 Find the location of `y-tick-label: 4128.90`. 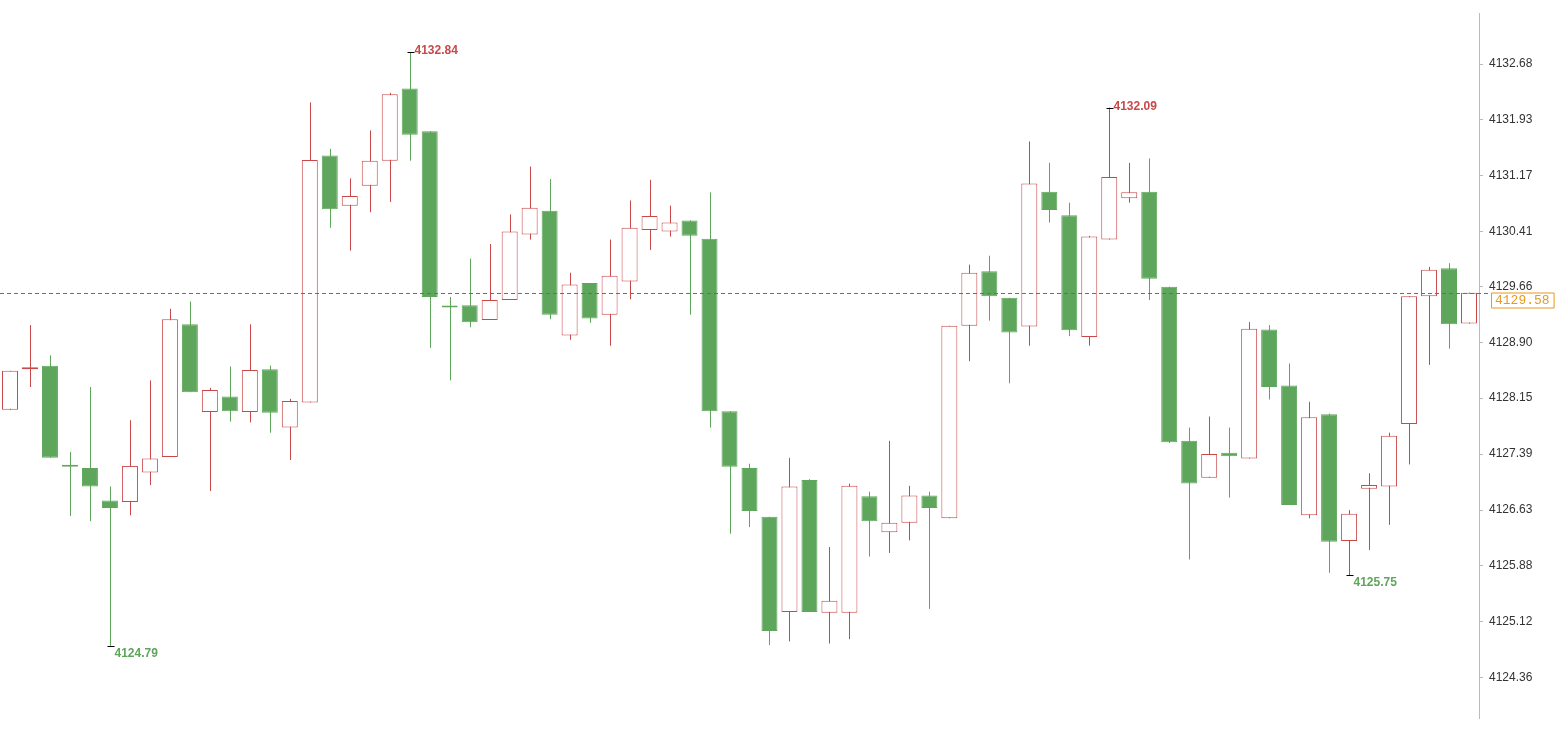

y-tick-label: 4128.90 is located at coordinates (1511, 342).